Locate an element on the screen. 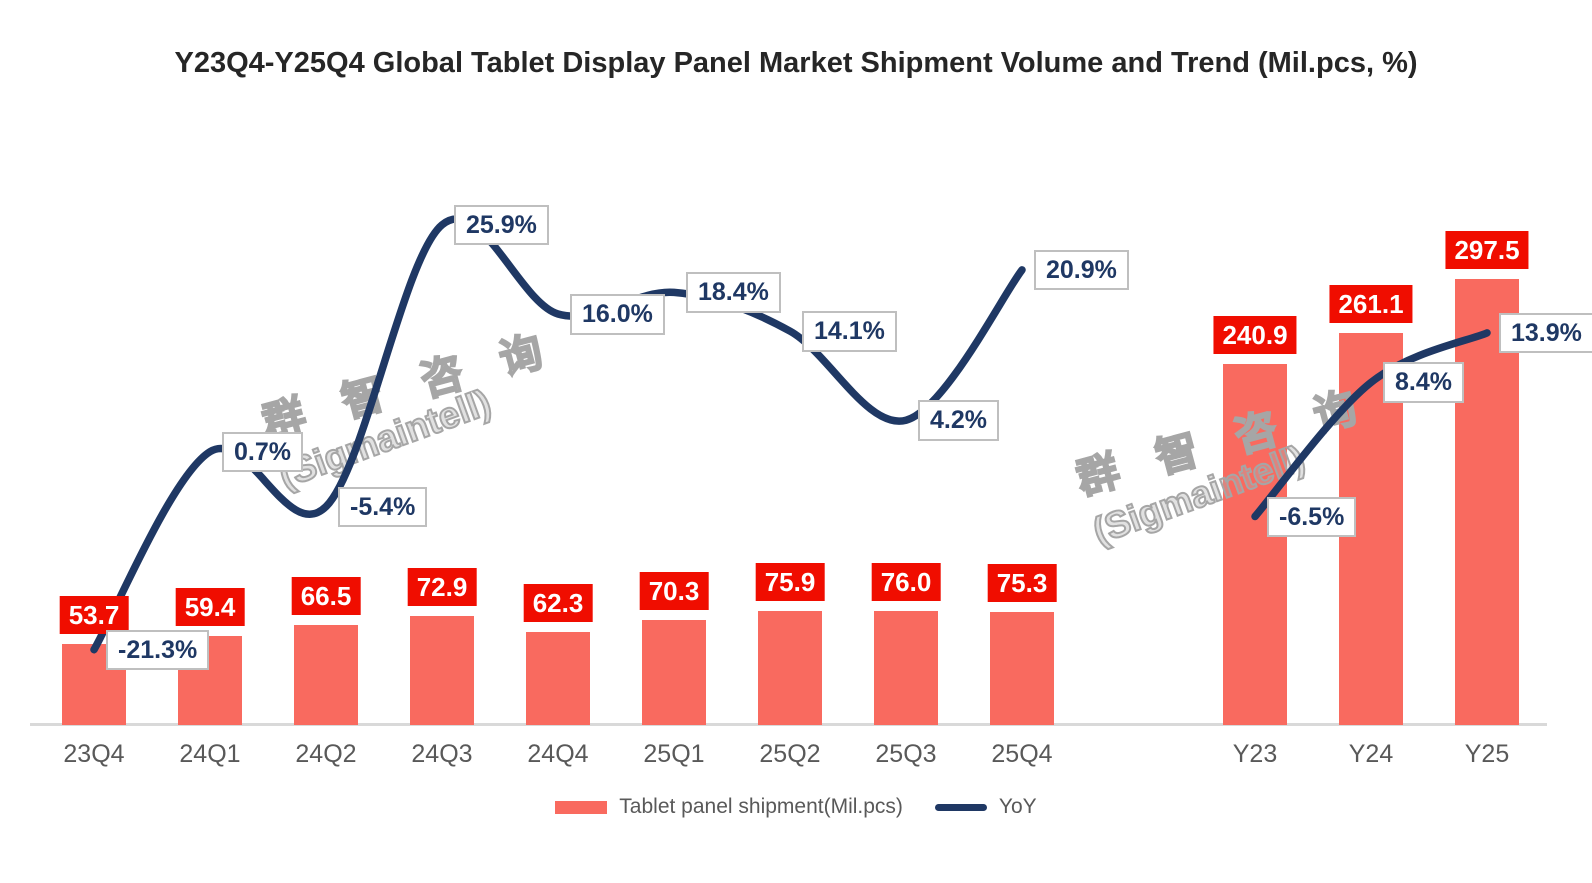  bar-value-label-23Q4: 53.7 is located at coordinates (94, 614).